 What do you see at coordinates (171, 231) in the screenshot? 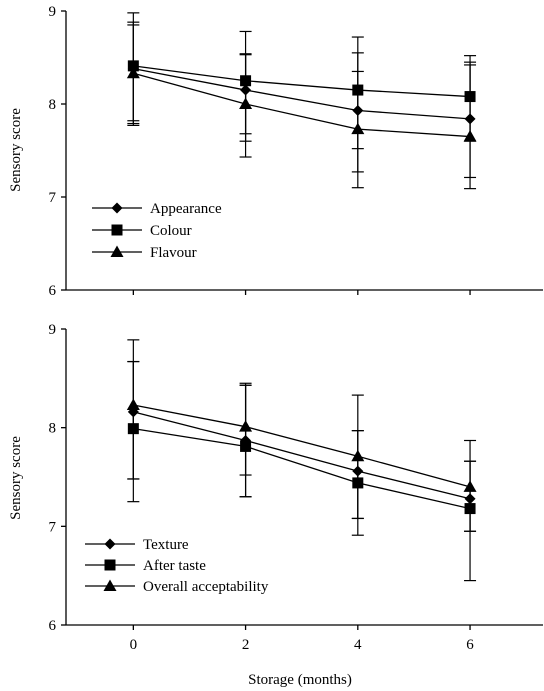
I see `colour-legend-label: Colour` at bounding box center [171, 231].